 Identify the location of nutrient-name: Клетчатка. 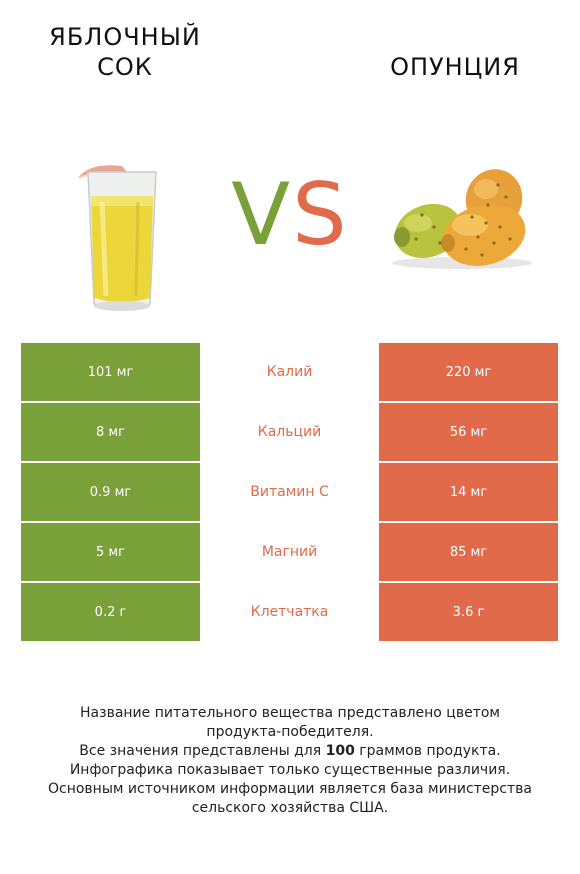
(289, 612).